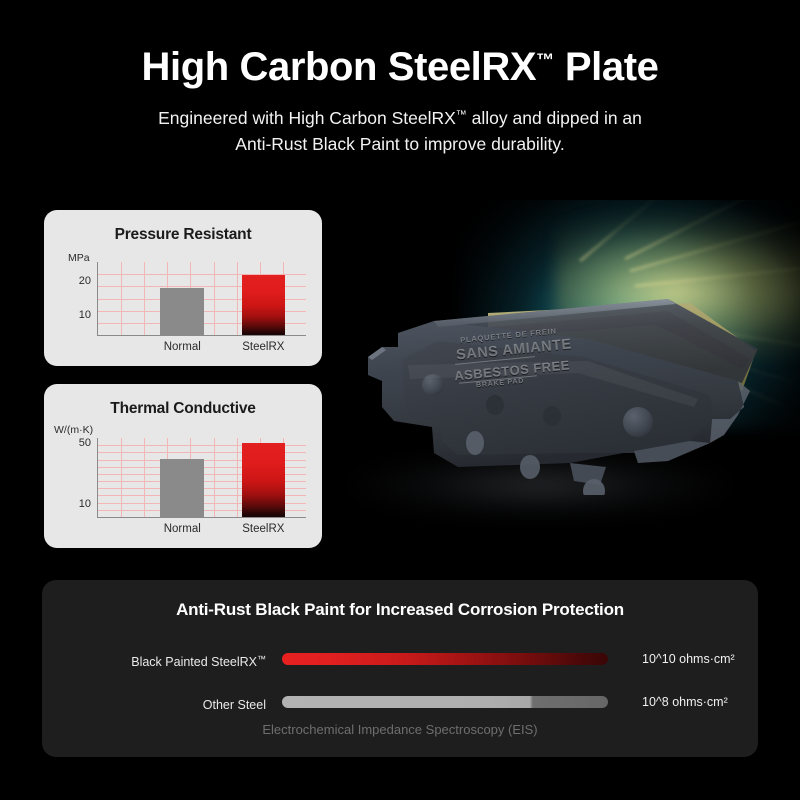 The image size is (800, 800). Describe the element at coordinates (84, 442) in the screenshot. I see `y-tick-label: 50` at that location.